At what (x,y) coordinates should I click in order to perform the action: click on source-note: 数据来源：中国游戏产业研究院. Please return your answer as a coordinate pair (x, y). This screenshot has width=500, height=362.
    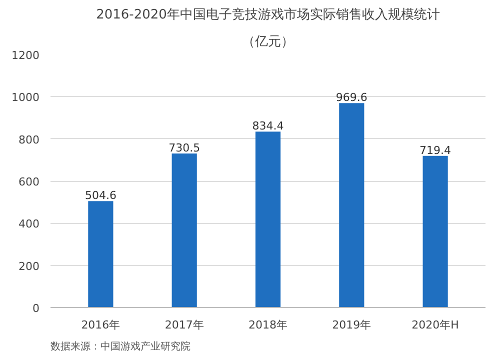
    Looking at the image, I should click on (120, 346).